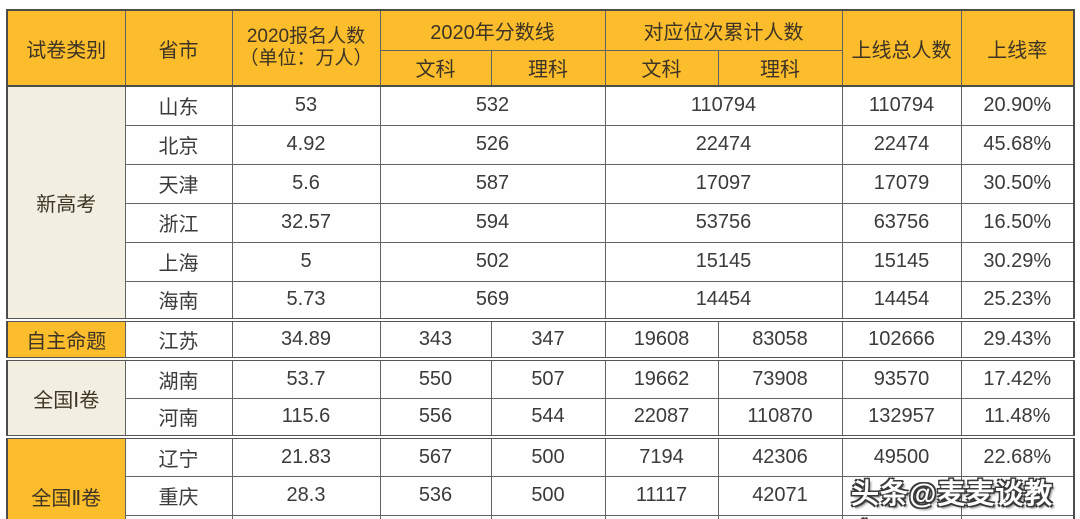  Describe the element at coordinates (178, 456) in the screenshot. I see `cell-province: 辽宁` at that location.